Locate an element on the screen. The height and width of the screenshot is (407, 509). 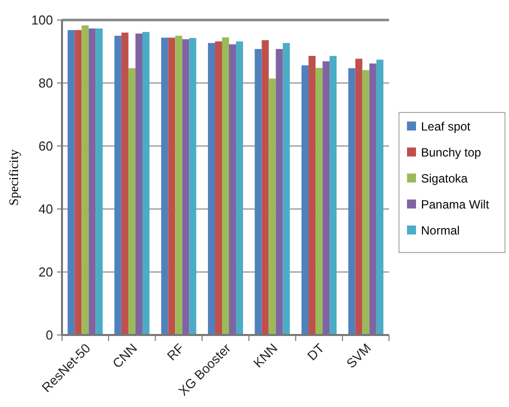
y-tick-label: 40 is located at coordinates (45, 209).